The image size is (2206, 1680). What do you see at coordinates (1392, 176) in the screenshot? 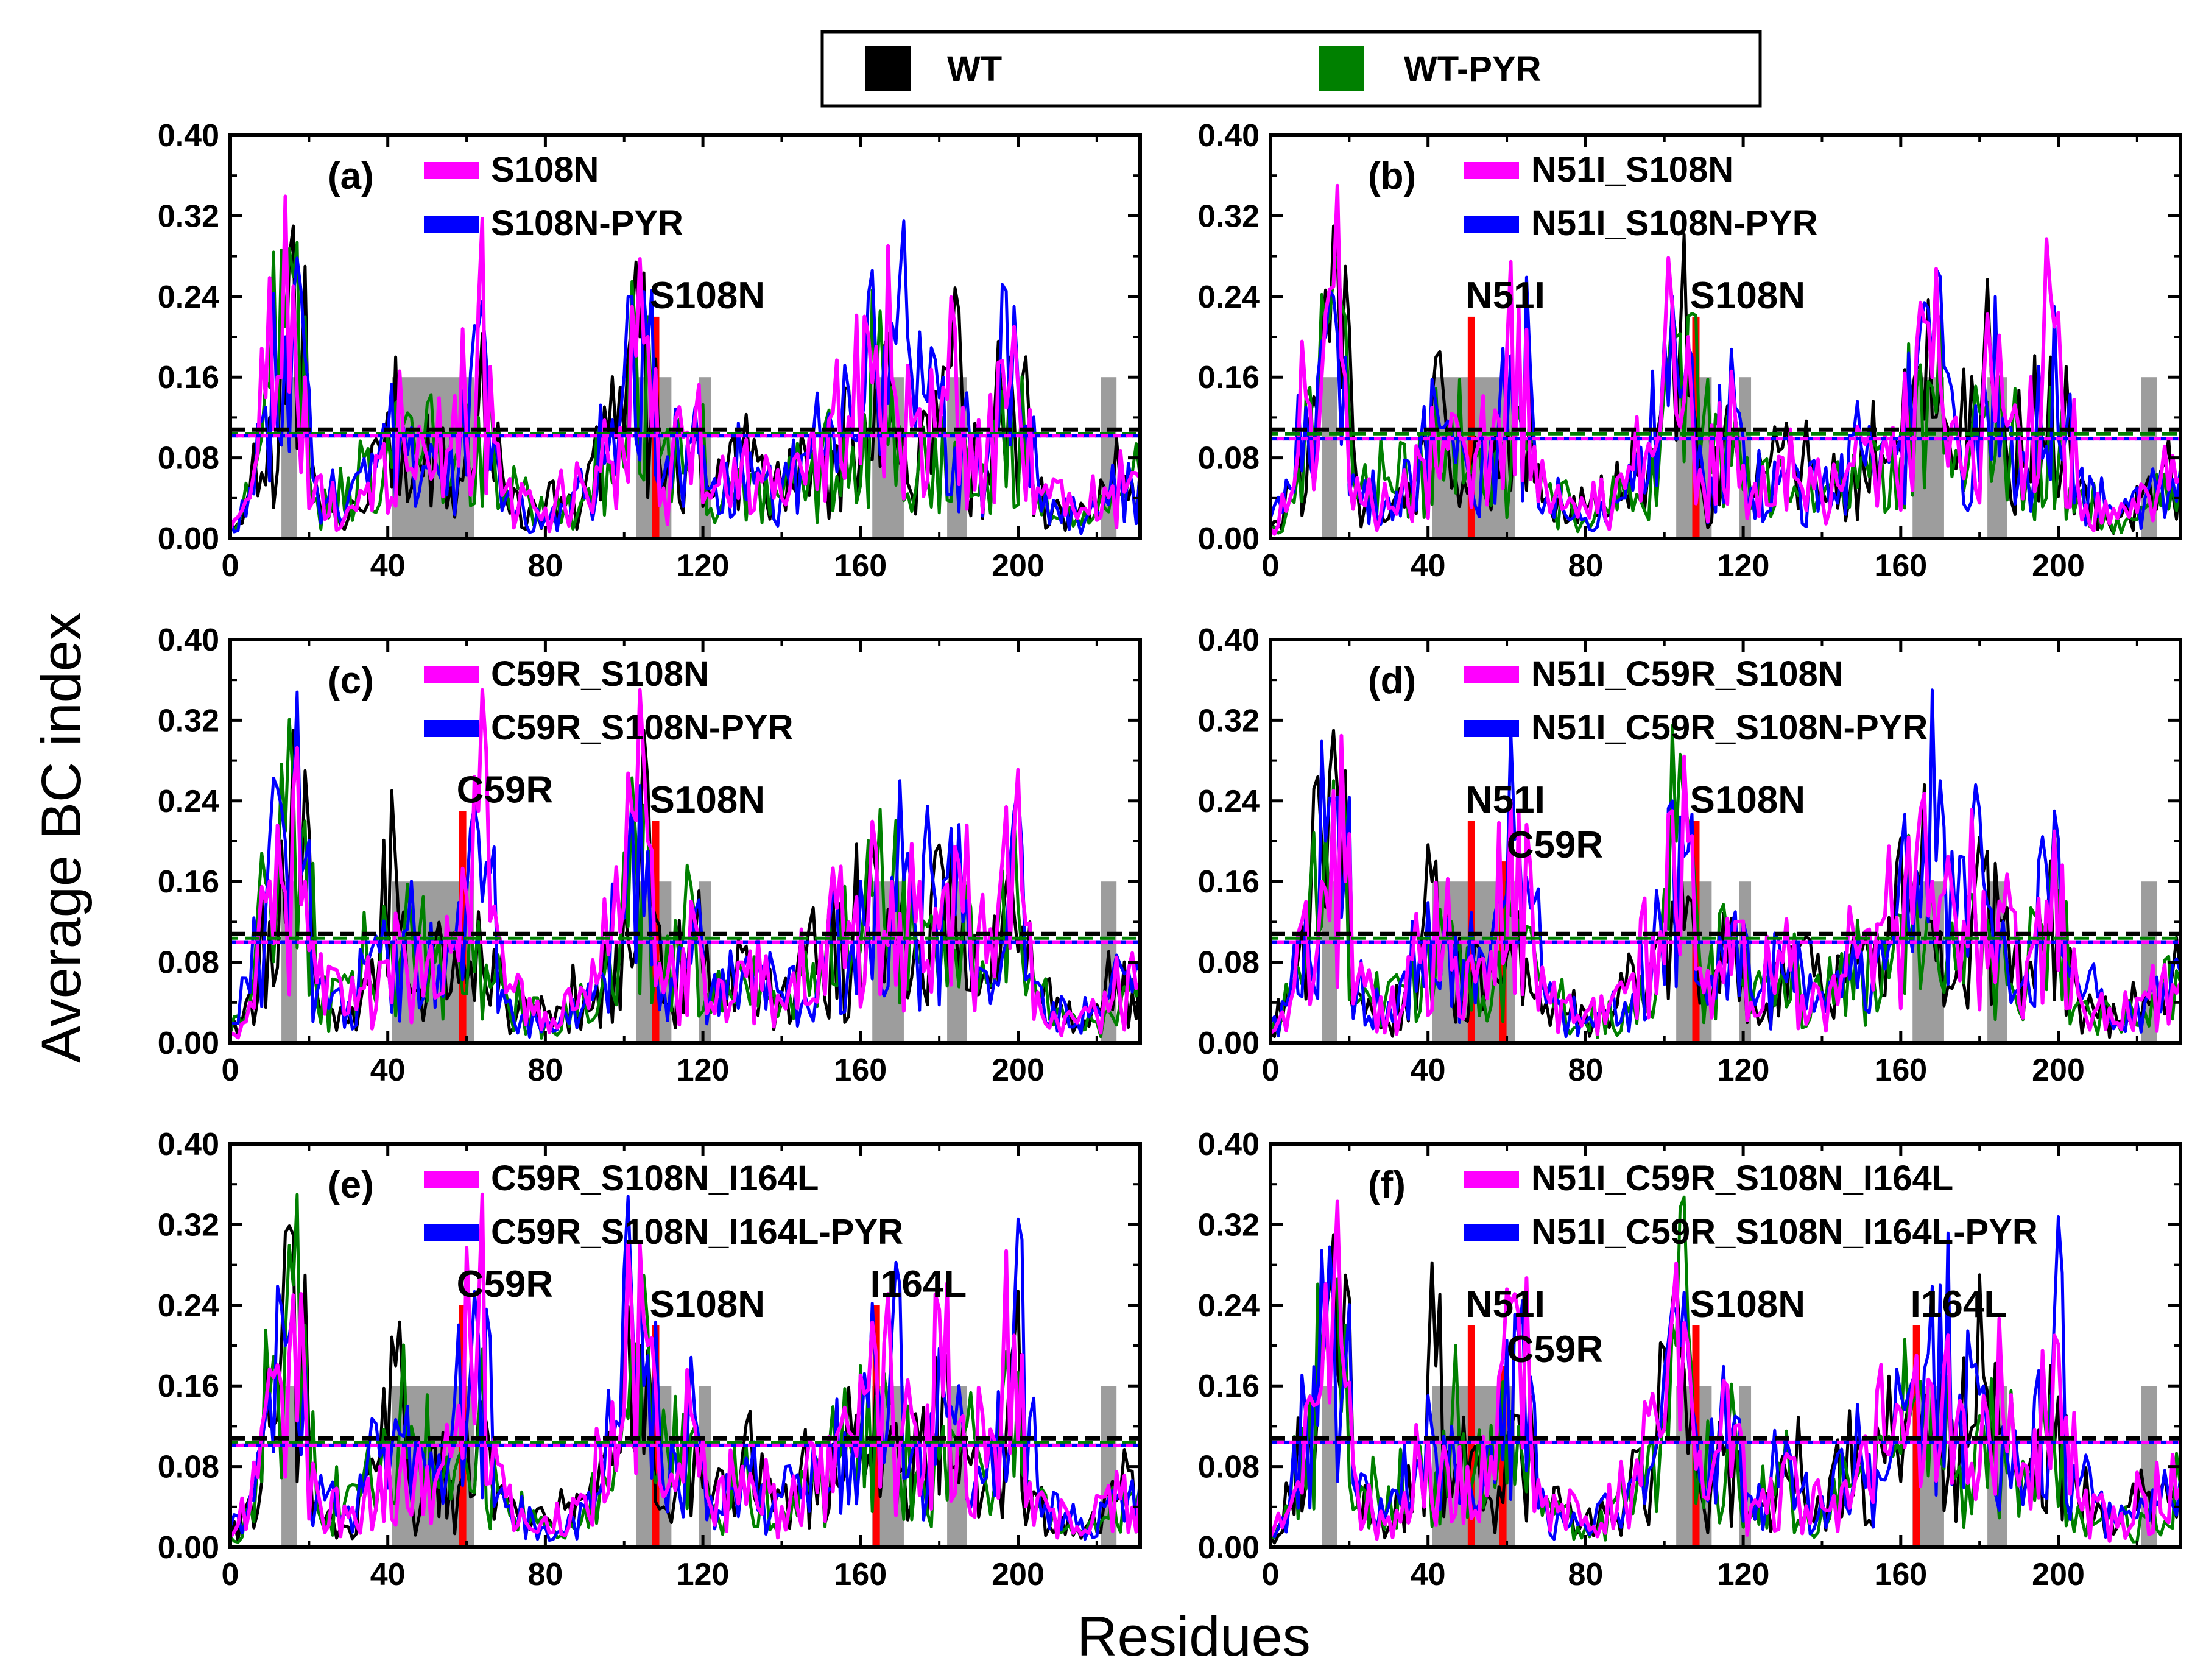
I see `panel-id-label: (b)` at bounding box center [1392, 176].